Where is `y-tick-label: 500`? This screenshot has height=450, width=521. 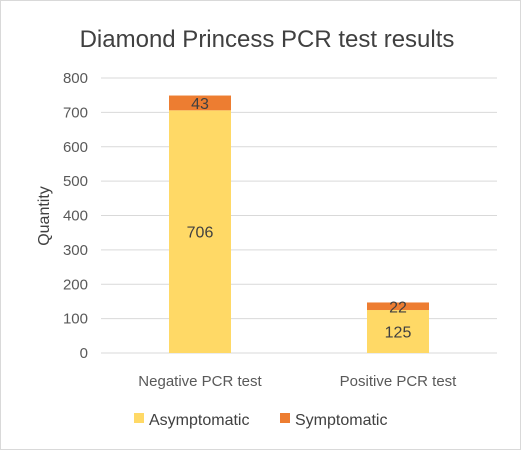
y-tick-label: 500 is located at coordinates (75, 181).